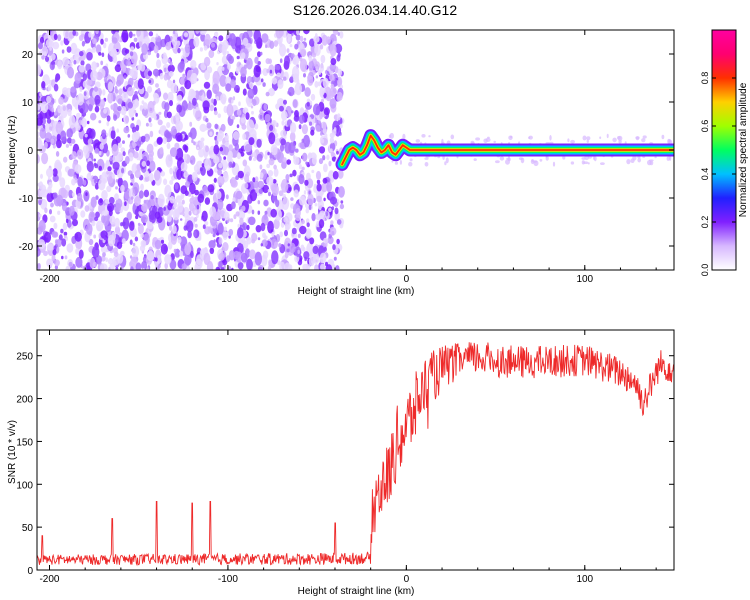 The width and height of the screenshot is (750, 600). What do you see at coordinates (49, 279) in the screenshot?
I see `x-tick-label: -200` at bounding box center [49, 279].